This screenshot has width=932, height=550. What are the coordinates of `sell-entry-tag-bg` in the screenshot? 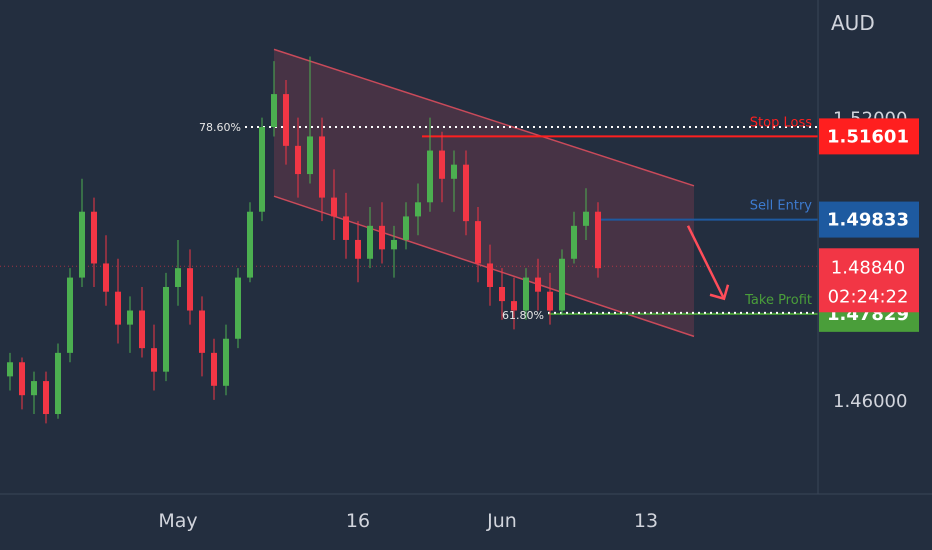 It's located at (869, 219).